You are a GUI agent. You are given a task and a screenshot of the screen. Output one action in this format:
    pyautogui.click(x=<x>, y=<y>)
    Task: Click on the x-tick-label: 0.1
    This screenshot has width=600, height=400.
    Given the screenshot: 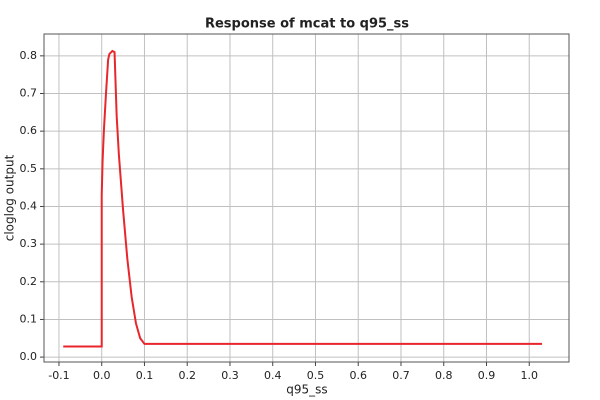 What is the action you would take?
    pyautogui.click(x=145, y=375)
    